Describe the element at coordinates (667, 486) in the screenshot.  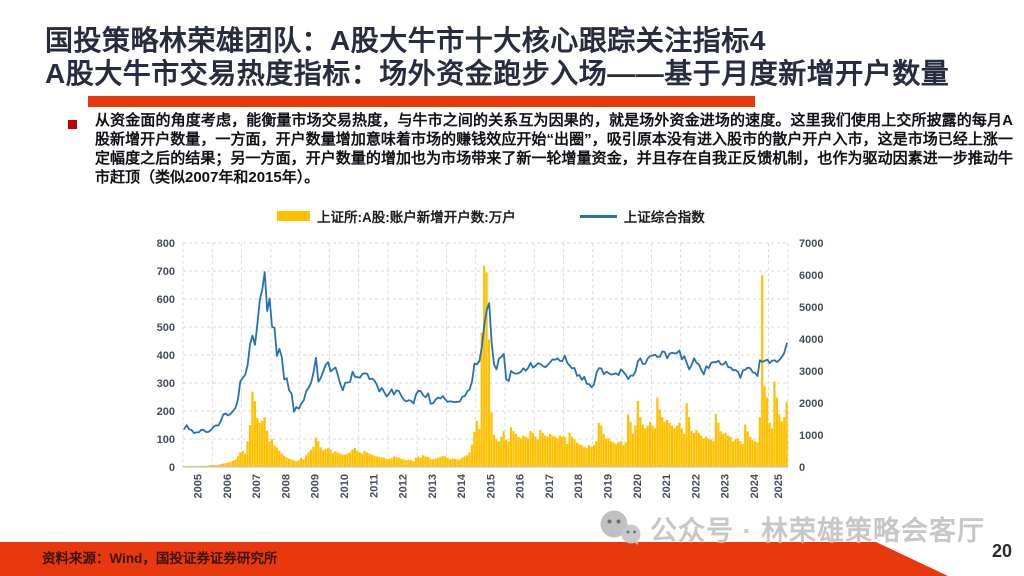
I see `svg-text: 2021` at that location.